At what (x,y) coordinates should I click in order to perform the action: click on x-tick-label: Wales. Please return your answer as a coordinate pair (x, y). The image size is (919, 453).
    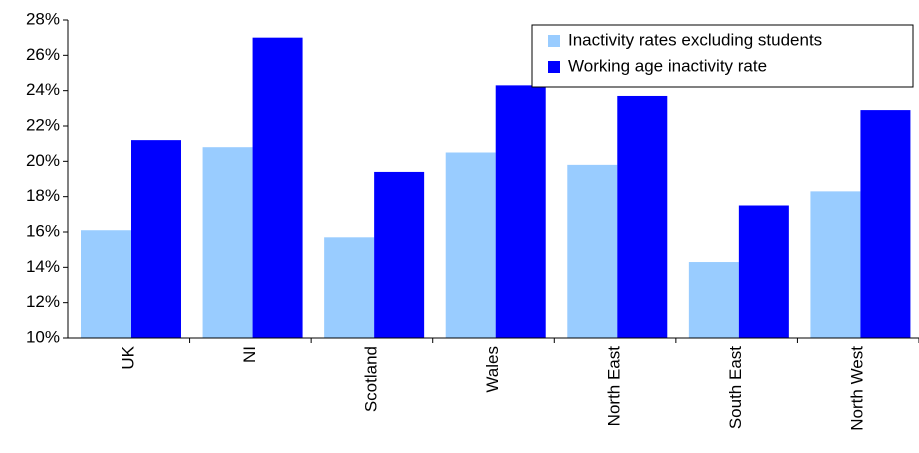
    Looking at the image, I should click on (492, 369).